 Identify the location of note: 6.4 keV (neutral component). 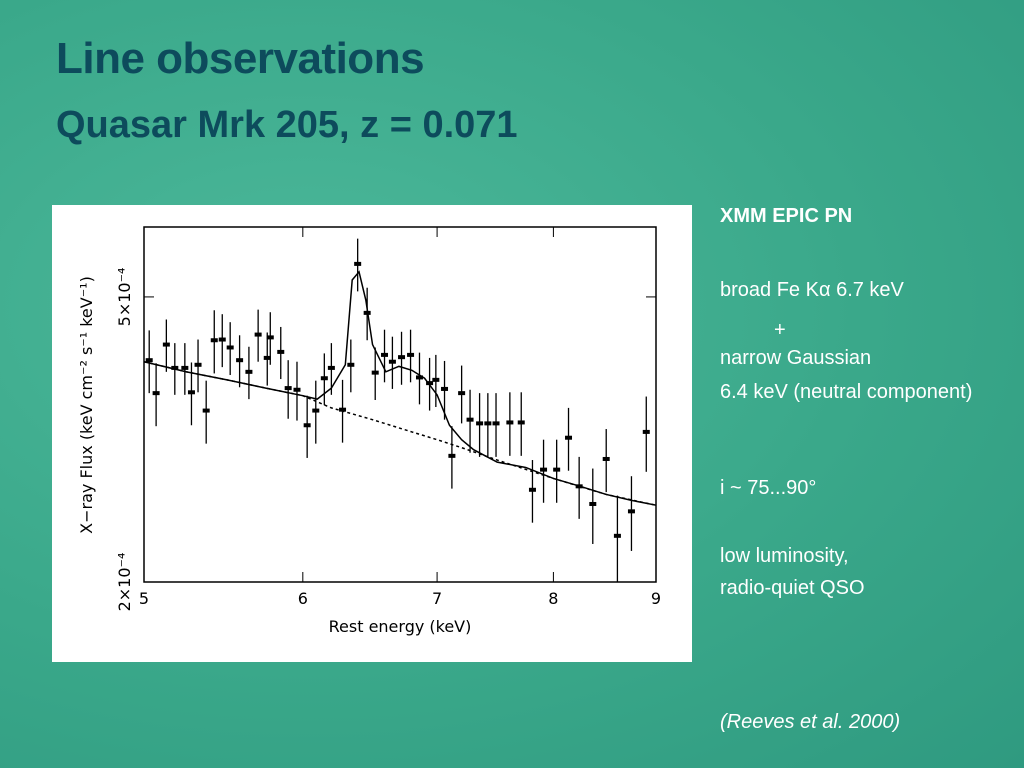
(846, 392).